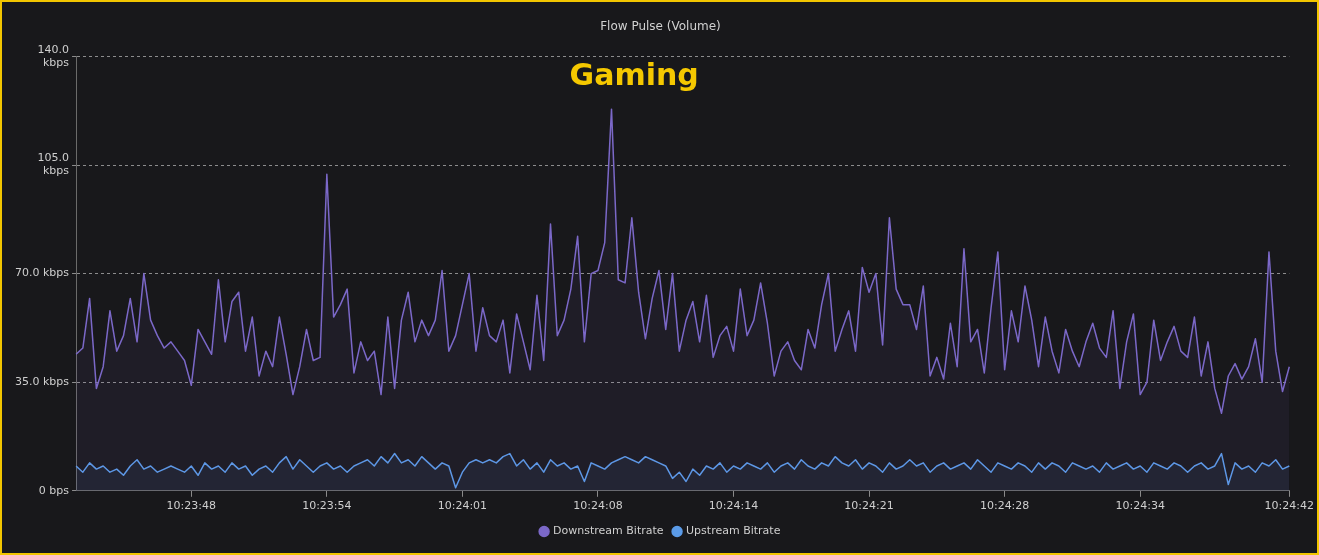  Describe the element at coordinates (53, 164) in the screenshot. I see `y-tick-label: 105.0 kbps` at that location.